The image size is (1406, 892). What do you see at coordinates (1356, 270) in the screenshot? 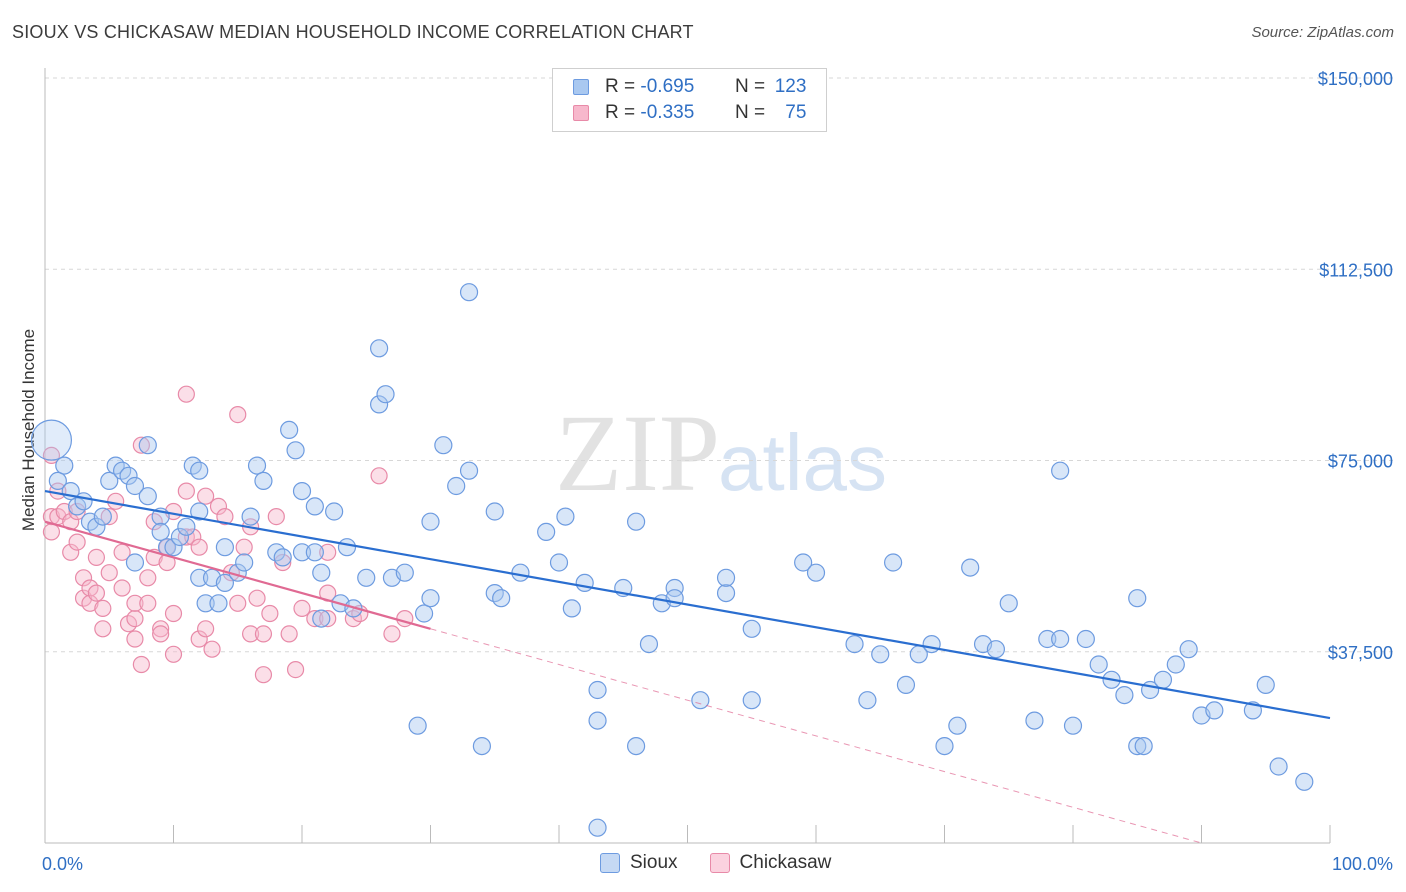
I see `y-tick-label: $112,500` at bounding box center [1356, 270].